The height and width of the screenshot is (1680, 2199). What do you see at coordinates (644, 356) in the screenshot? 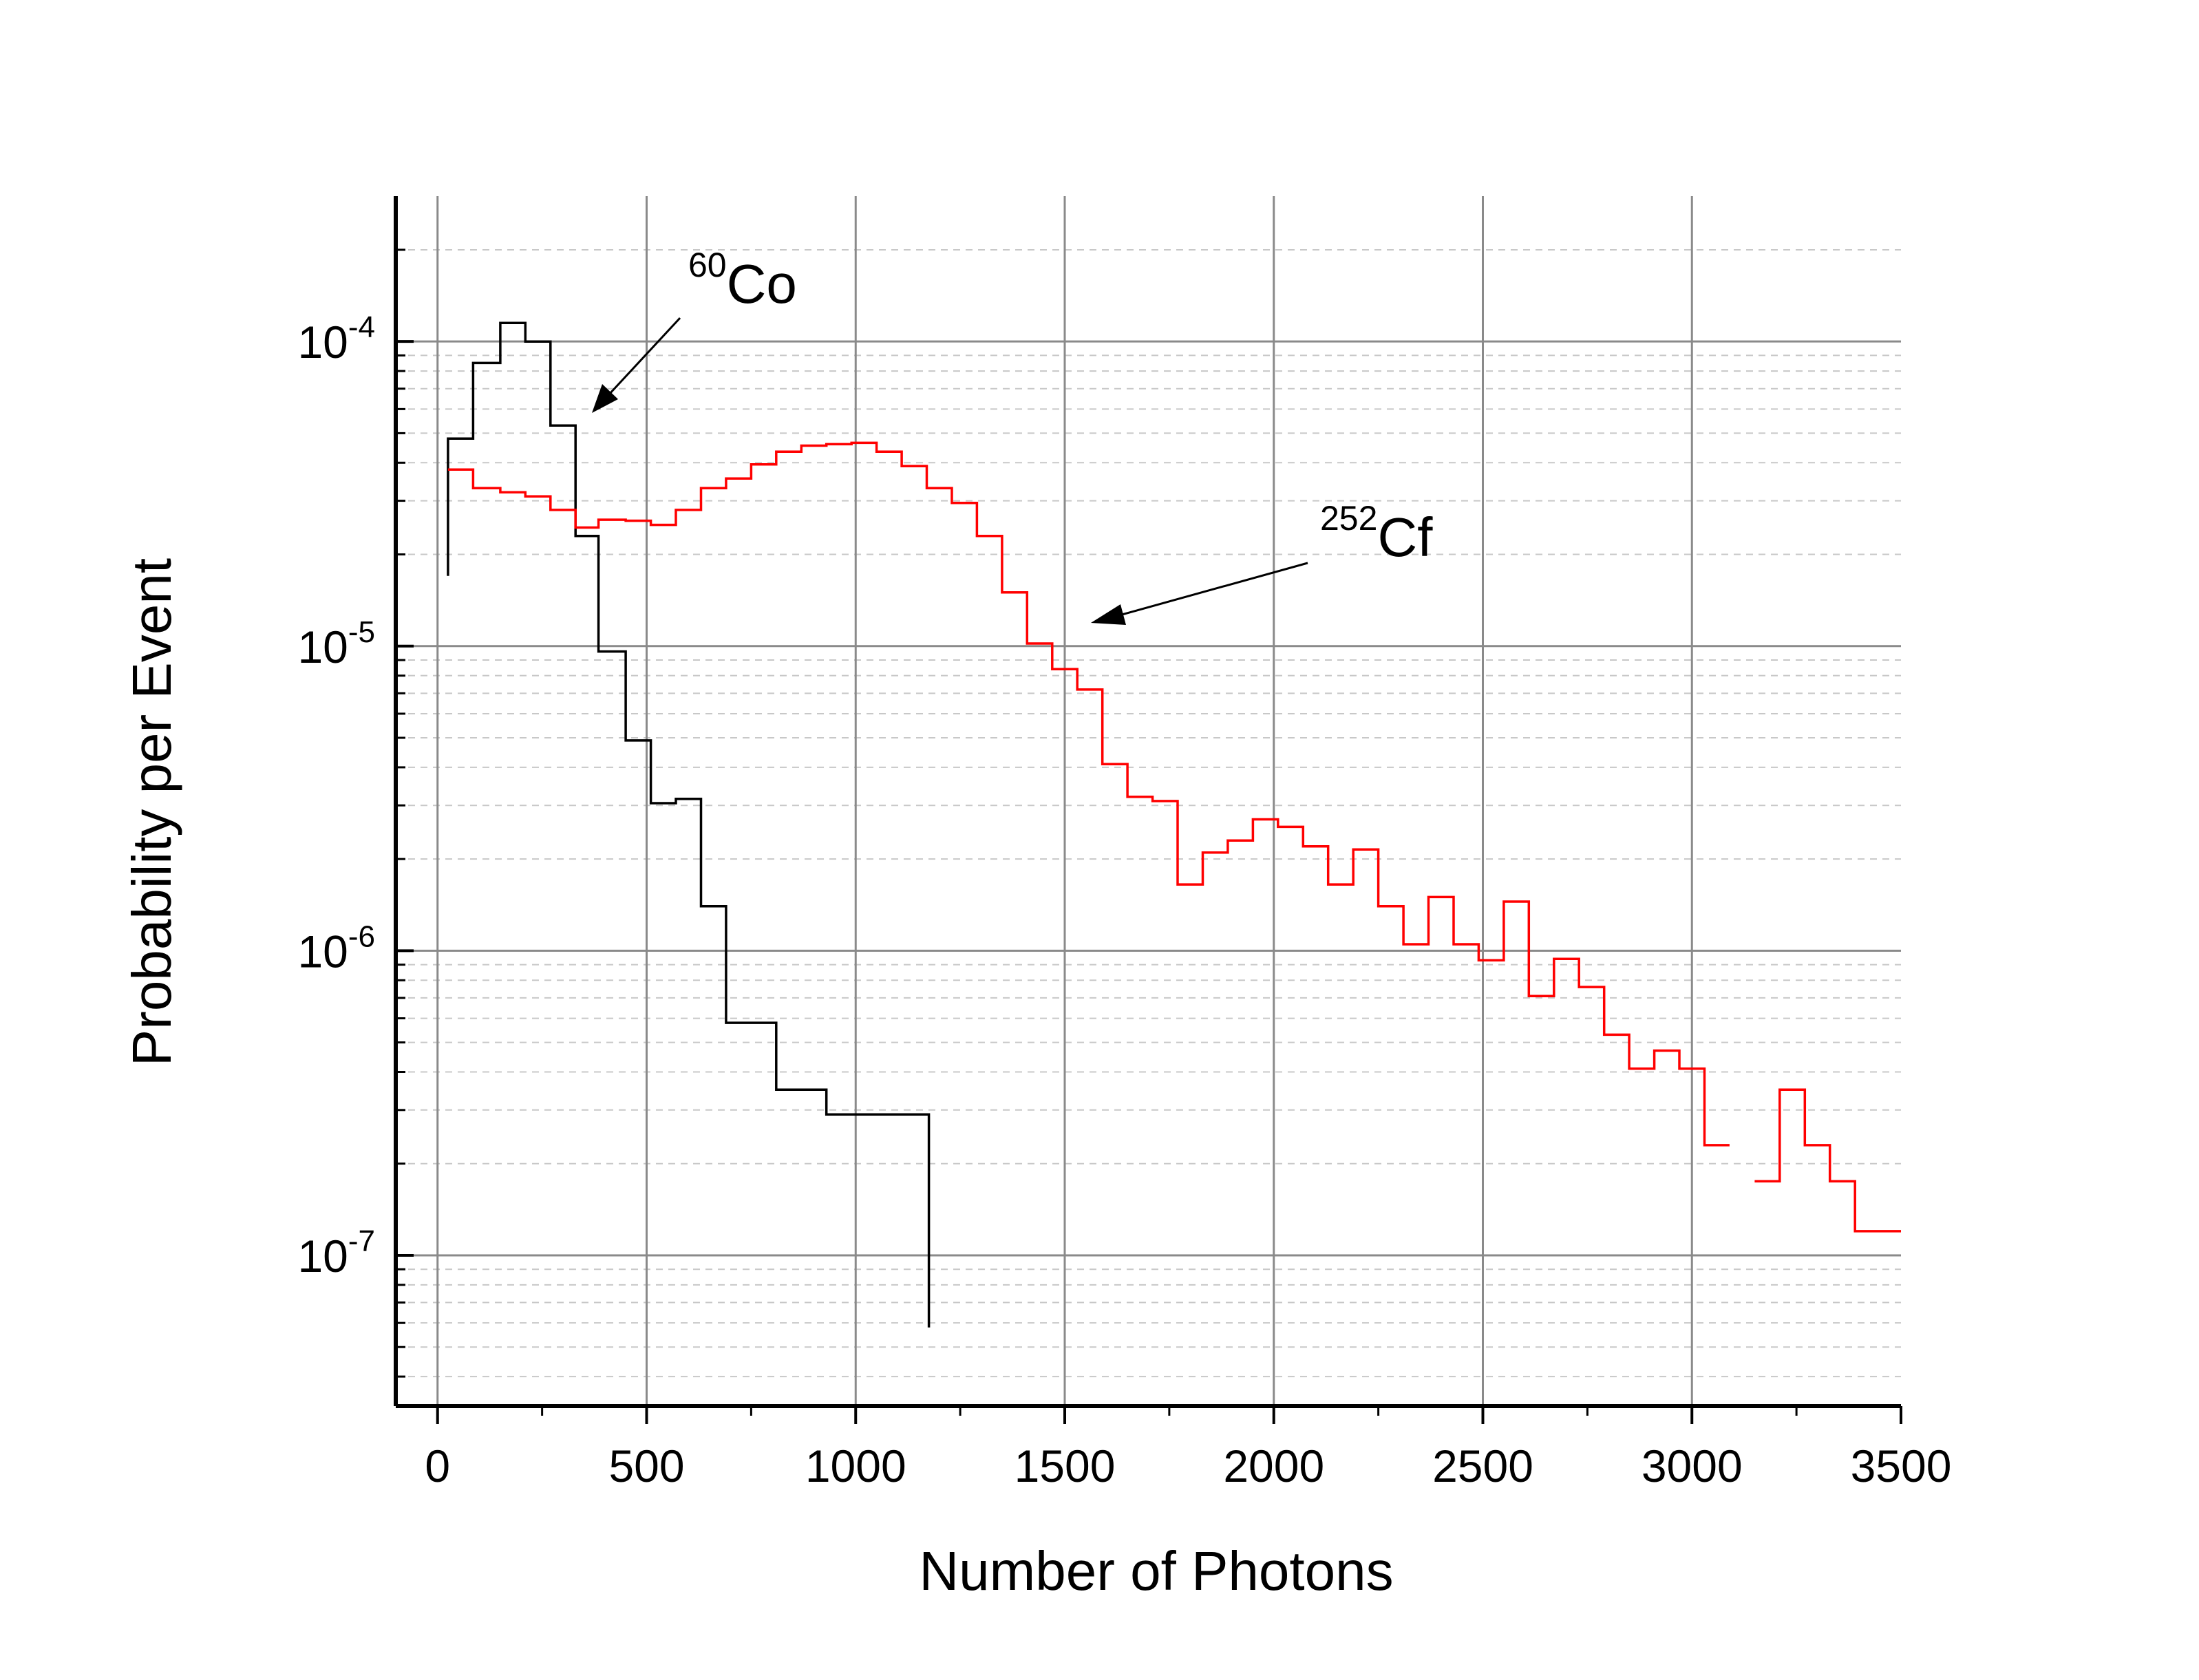
I see `co-annotation-arrow-line` at bounding box center [644, 356].